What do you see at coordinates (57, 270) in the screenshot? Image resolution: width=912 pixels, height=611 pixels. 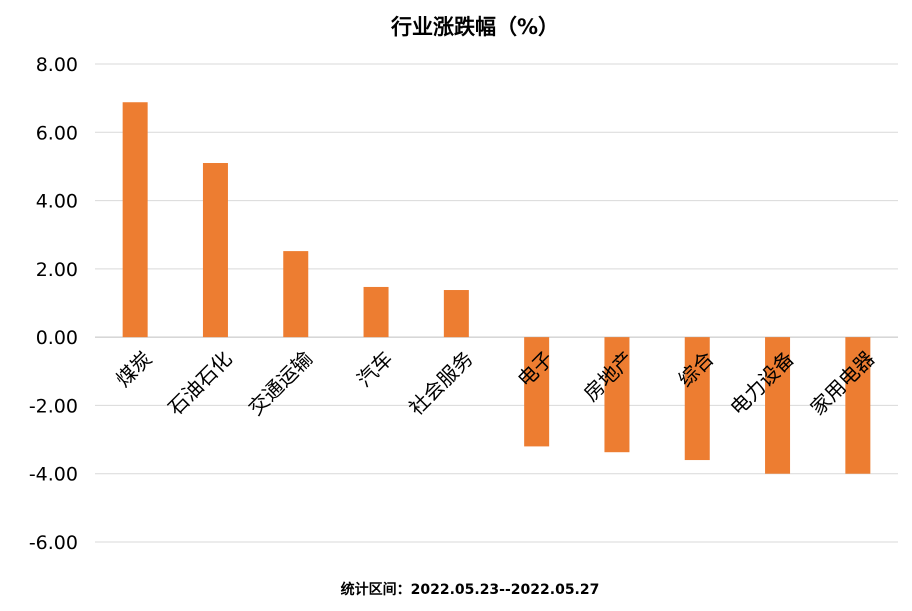 I see `y-tick-label: 2.00` at bounding box center [57, 270].